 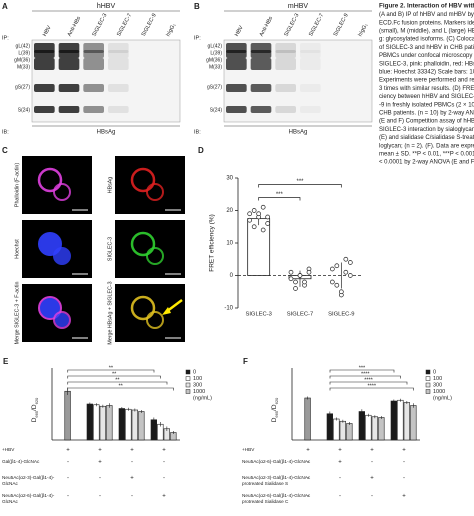 I want to click on x-tick-label: SIGLEC-7, so click(x=300, y=315).